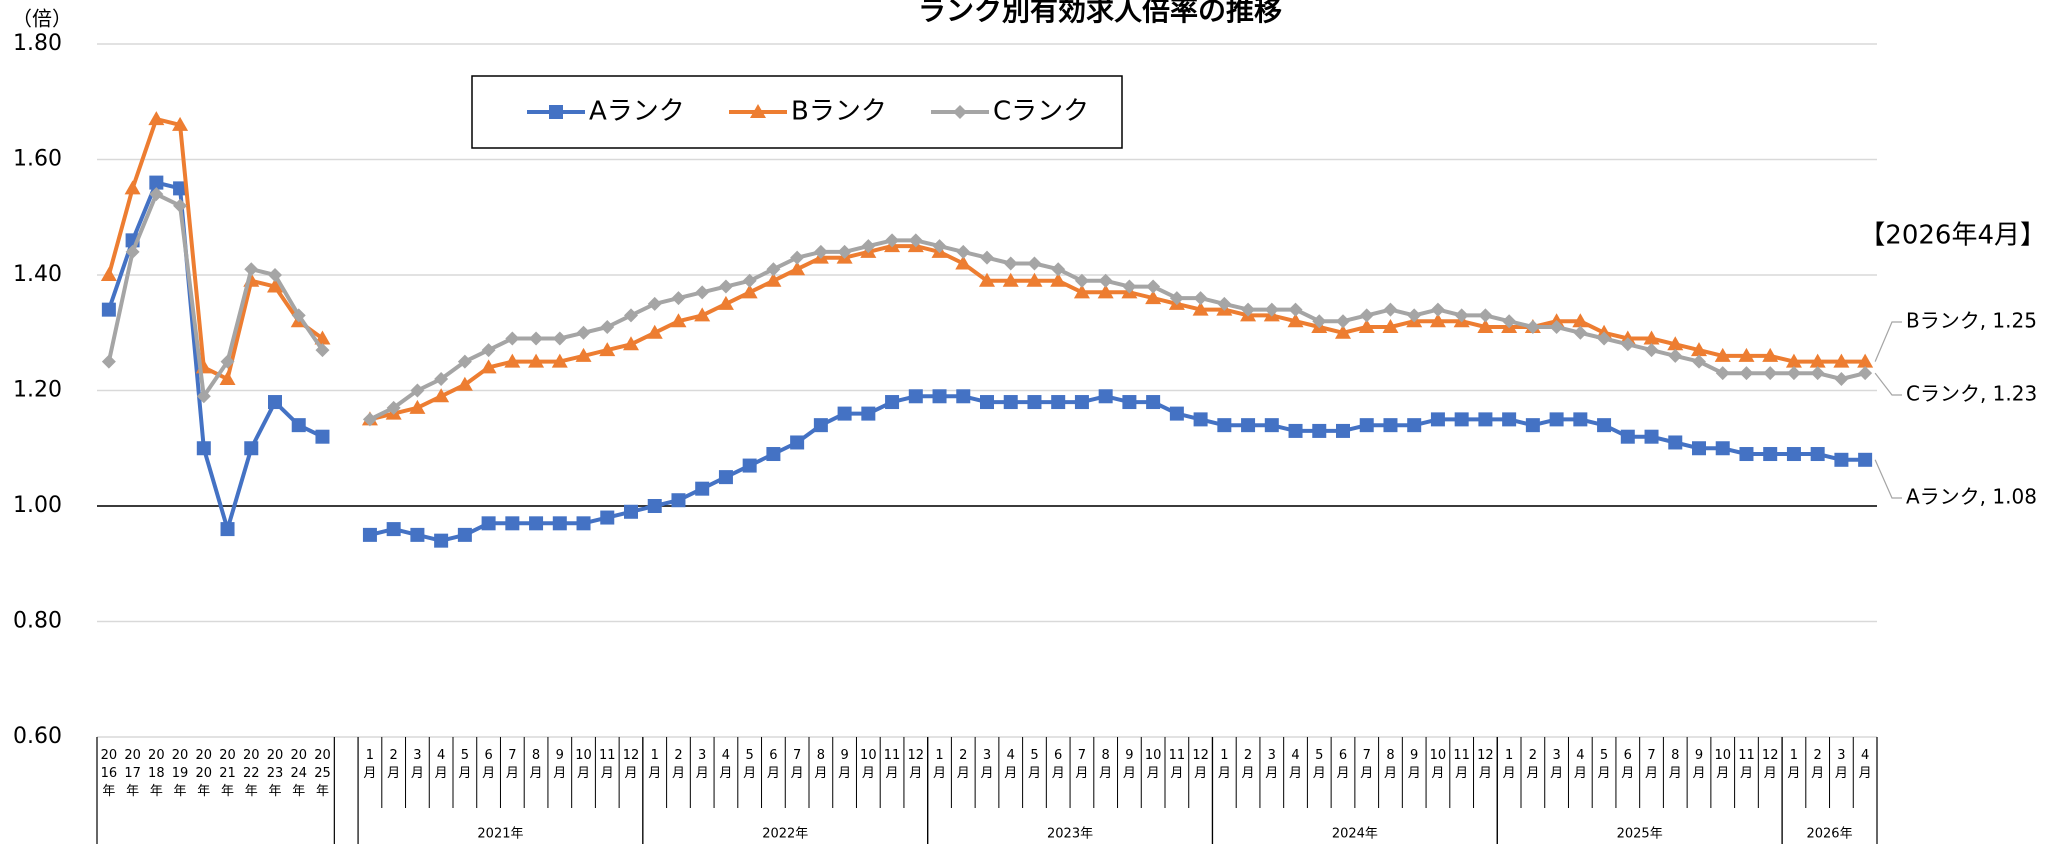  Describe the element at coordinates (1888, 479) in the screenshot. I see `leader-line` at that location.